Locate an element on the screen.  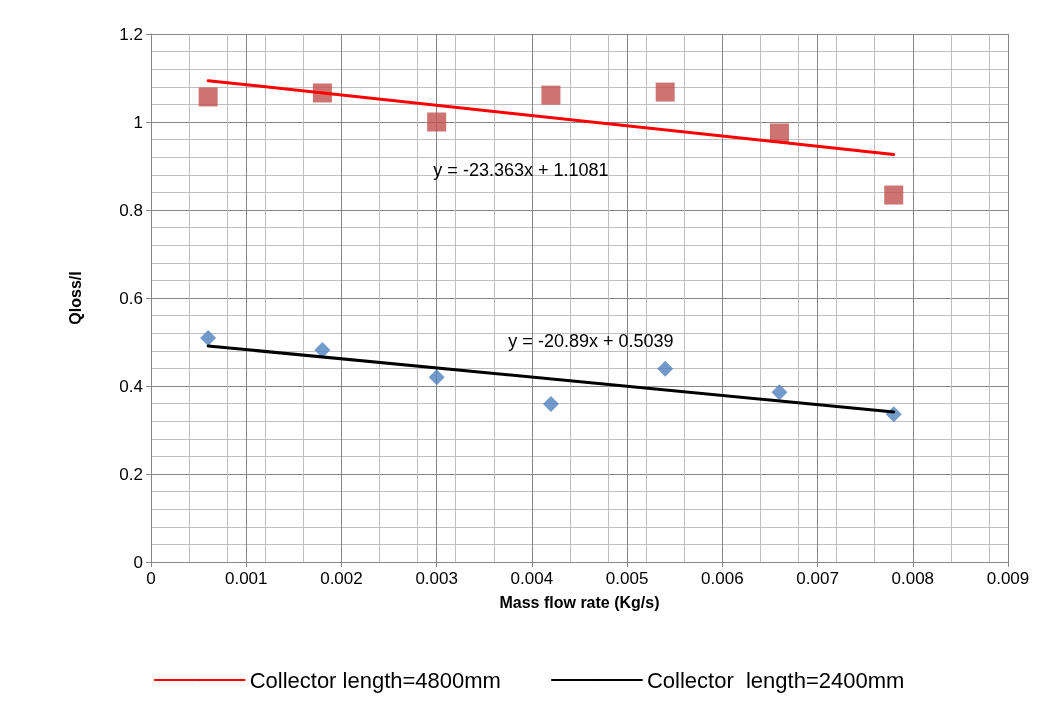
x-tick-label: 0.004 is located at coordinates (532, 578).